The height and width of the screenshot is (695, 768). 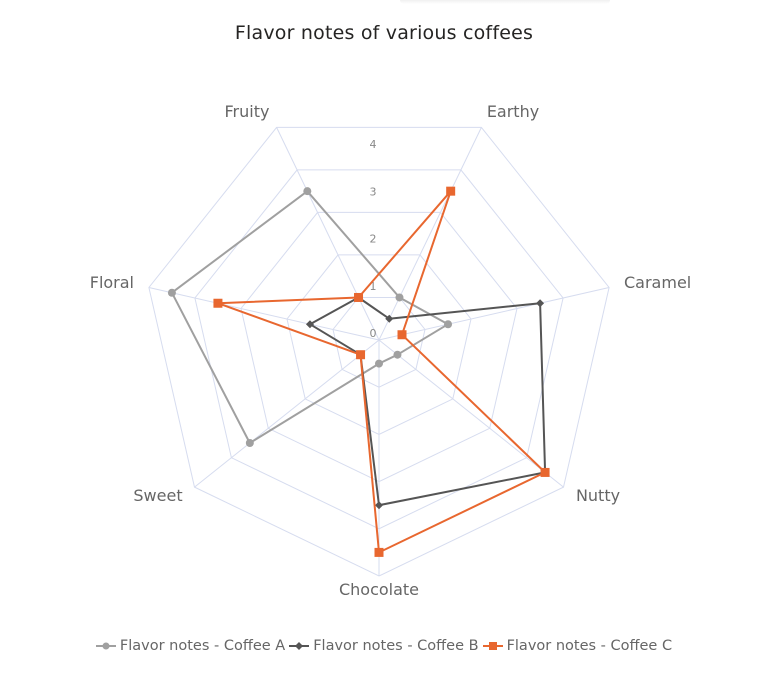 I want to click on axis-label-caramel: Caramel, so click(x=657, y=282).